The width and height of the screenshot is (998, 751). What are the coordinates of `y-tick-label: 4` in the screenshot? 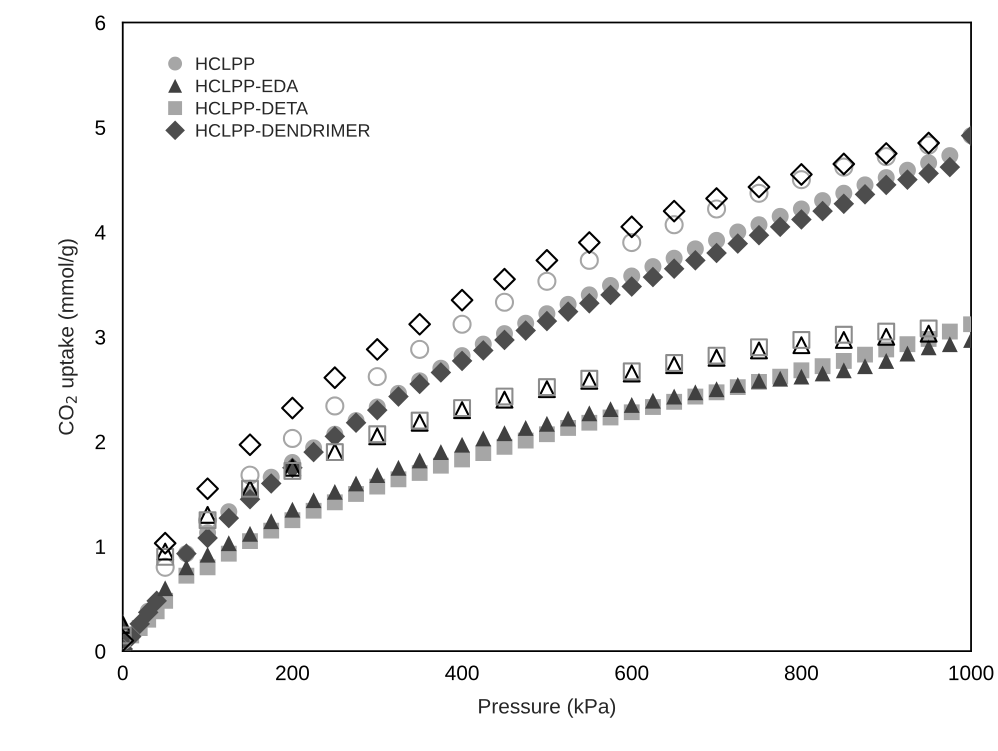 It's located at (100, 232).